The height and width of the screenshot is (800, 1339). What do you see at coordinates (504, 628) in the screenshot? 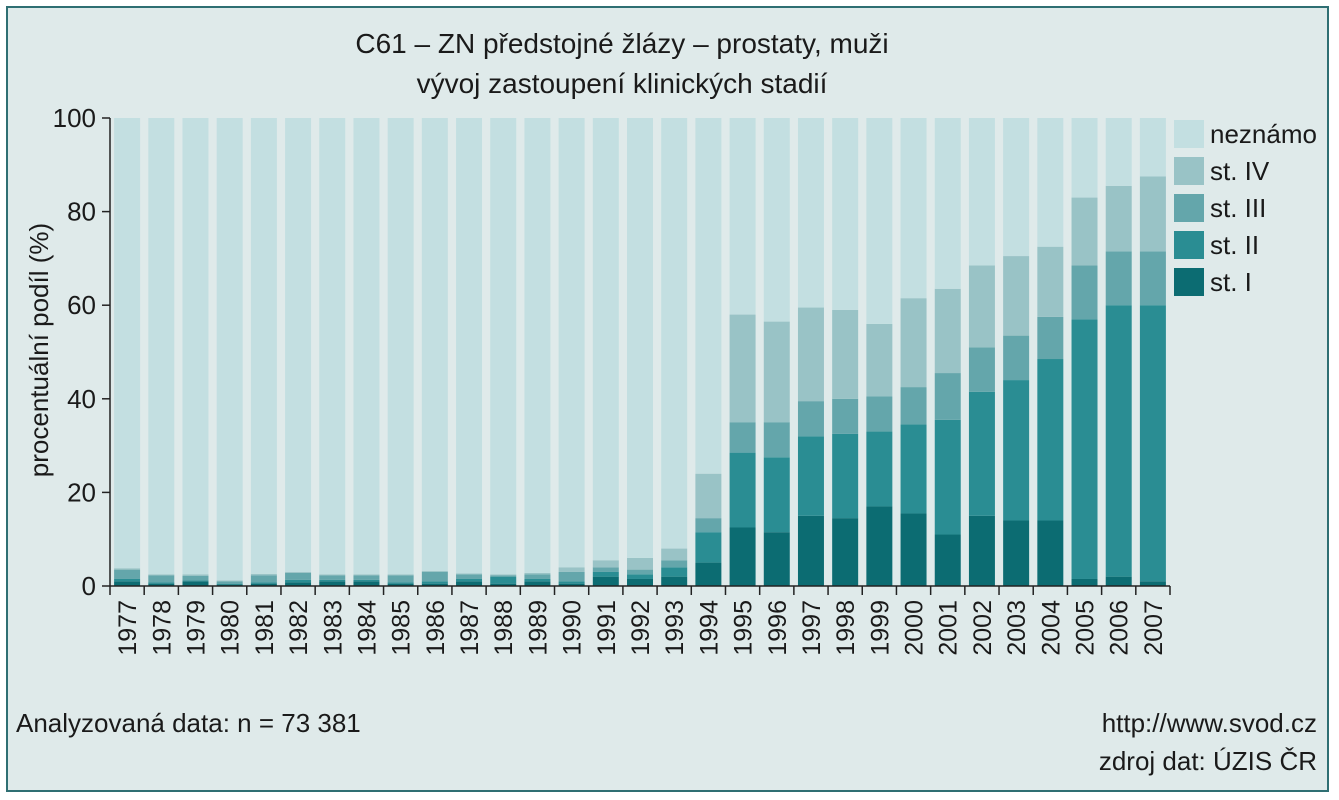
I see `x-tick-label: 1988` at bounding box center [504, 628].